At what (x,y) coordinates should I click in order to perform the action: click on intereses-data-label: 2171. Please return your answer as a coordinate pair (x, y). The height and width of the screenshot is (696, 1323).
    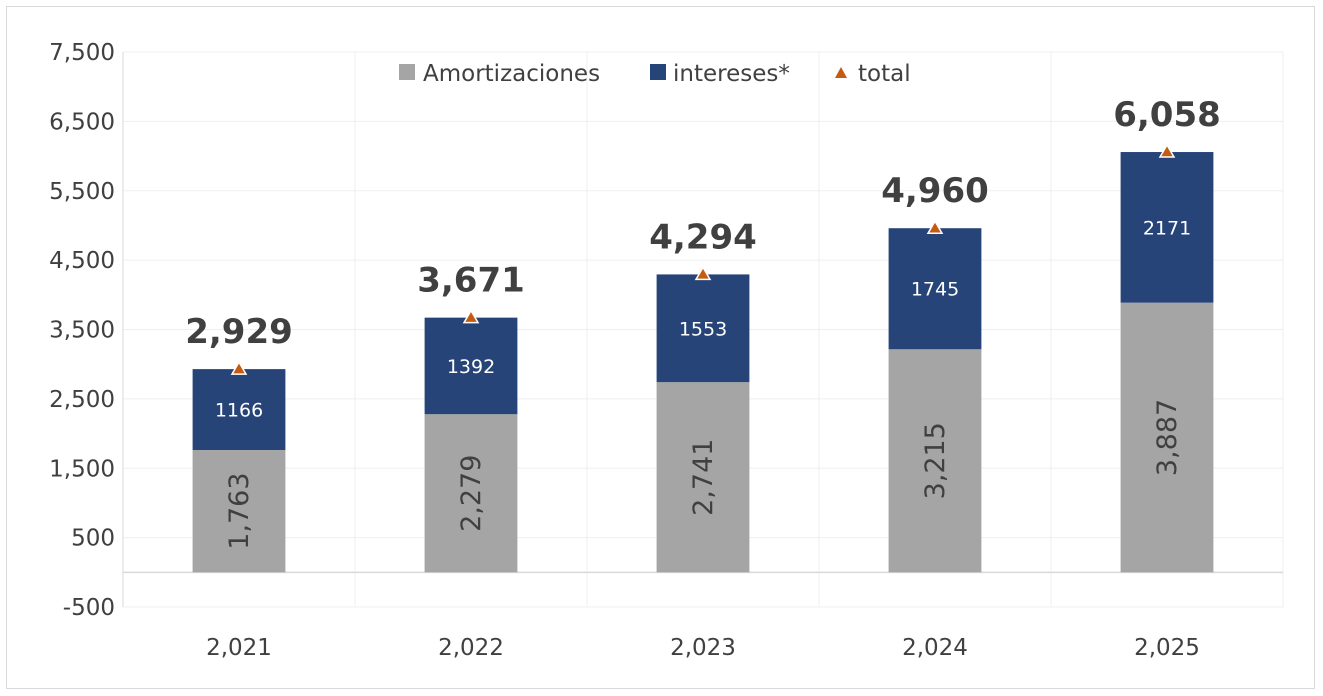
    Looking at the image, I should click on (1167, 228).